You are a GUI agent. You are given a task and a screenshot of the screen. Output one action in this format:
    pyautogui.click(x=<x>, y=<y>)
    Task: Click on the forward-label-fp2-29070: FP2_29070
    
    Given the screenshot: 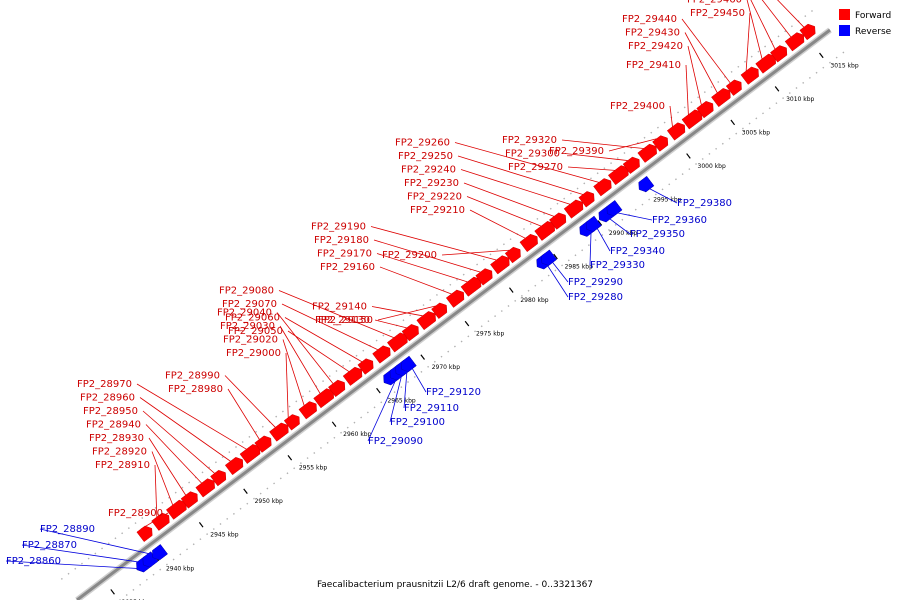 What is the action you would take?
    pyautogui.click(x=249, y=304)
    